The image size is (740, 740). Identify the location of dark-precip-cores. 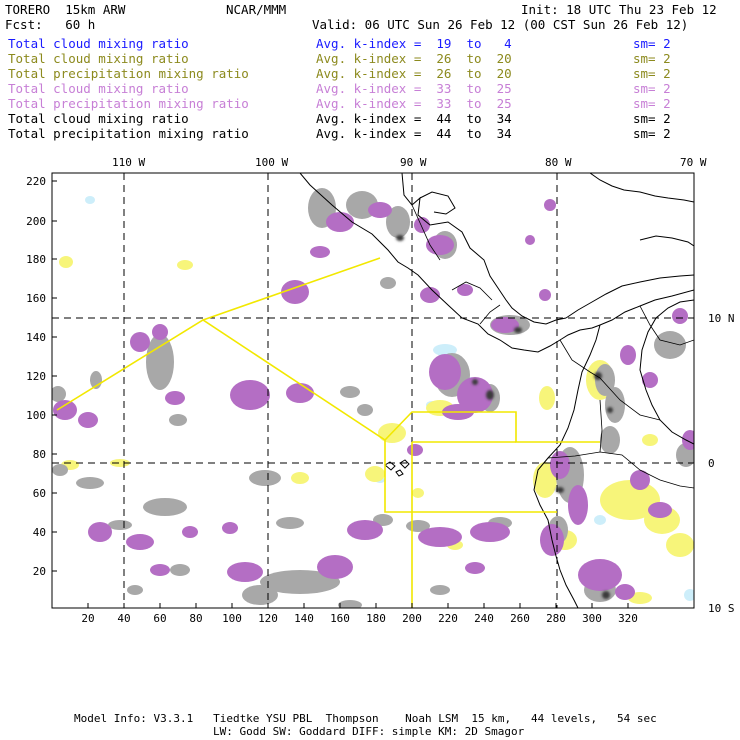
(504, 417).